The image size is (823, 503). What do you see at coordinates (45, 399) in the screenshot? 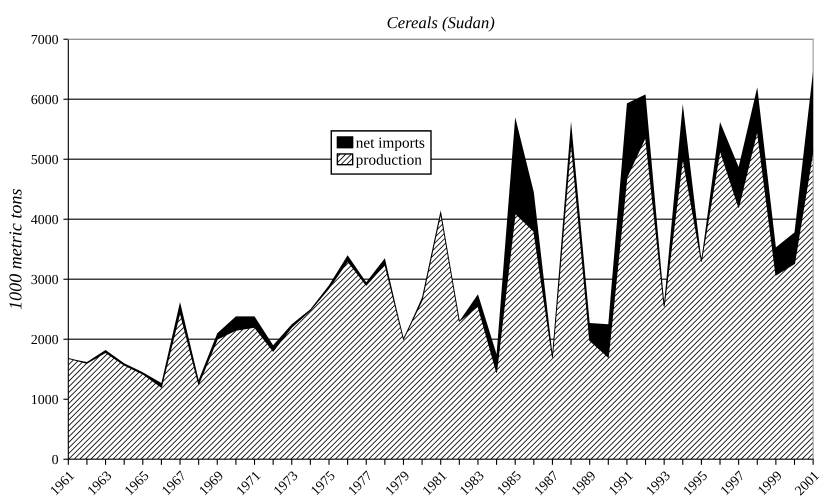
I see `y-tick-label: 1000` at bounding box center [45, 399].